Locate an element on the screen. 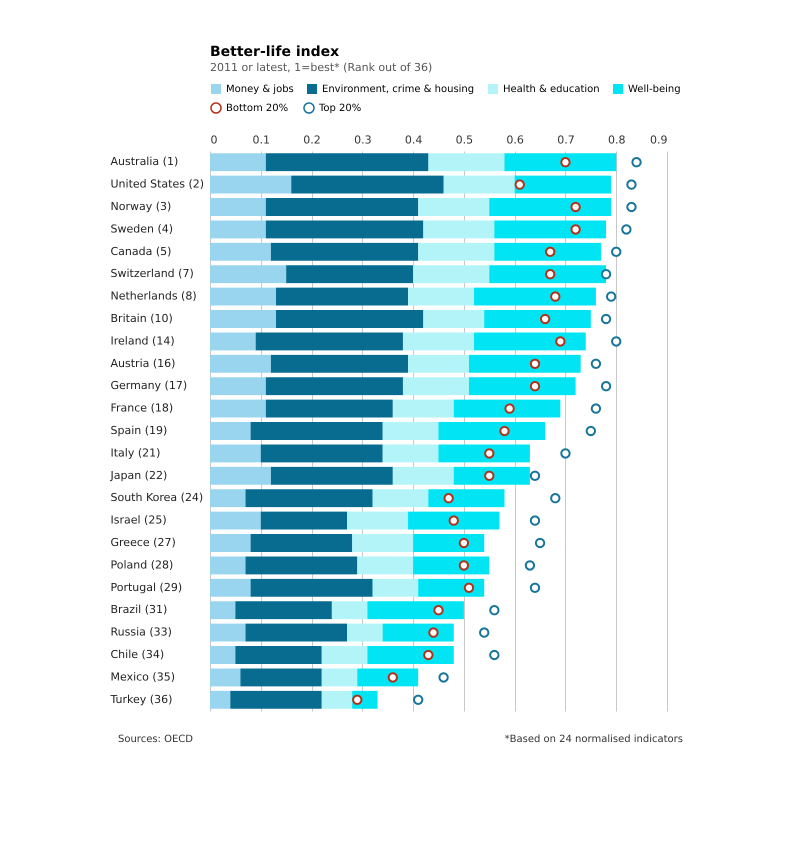 This screenshot has width=810, height=856. y-tick-label: Greece (27) is located at coordinates (143, 542).